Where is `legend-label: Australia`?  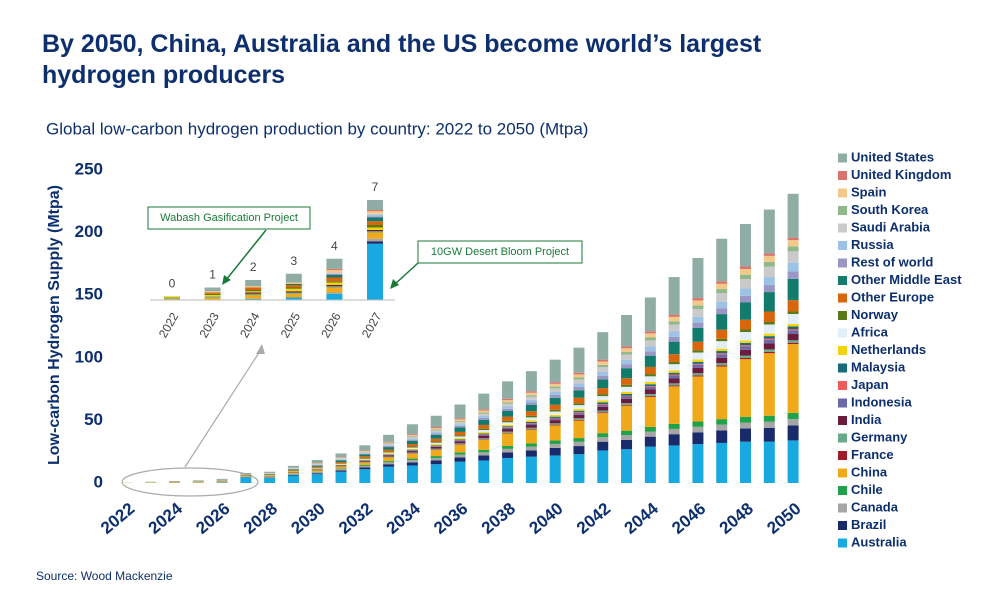
legend-label: Australia is located at coordinates (879, 541).